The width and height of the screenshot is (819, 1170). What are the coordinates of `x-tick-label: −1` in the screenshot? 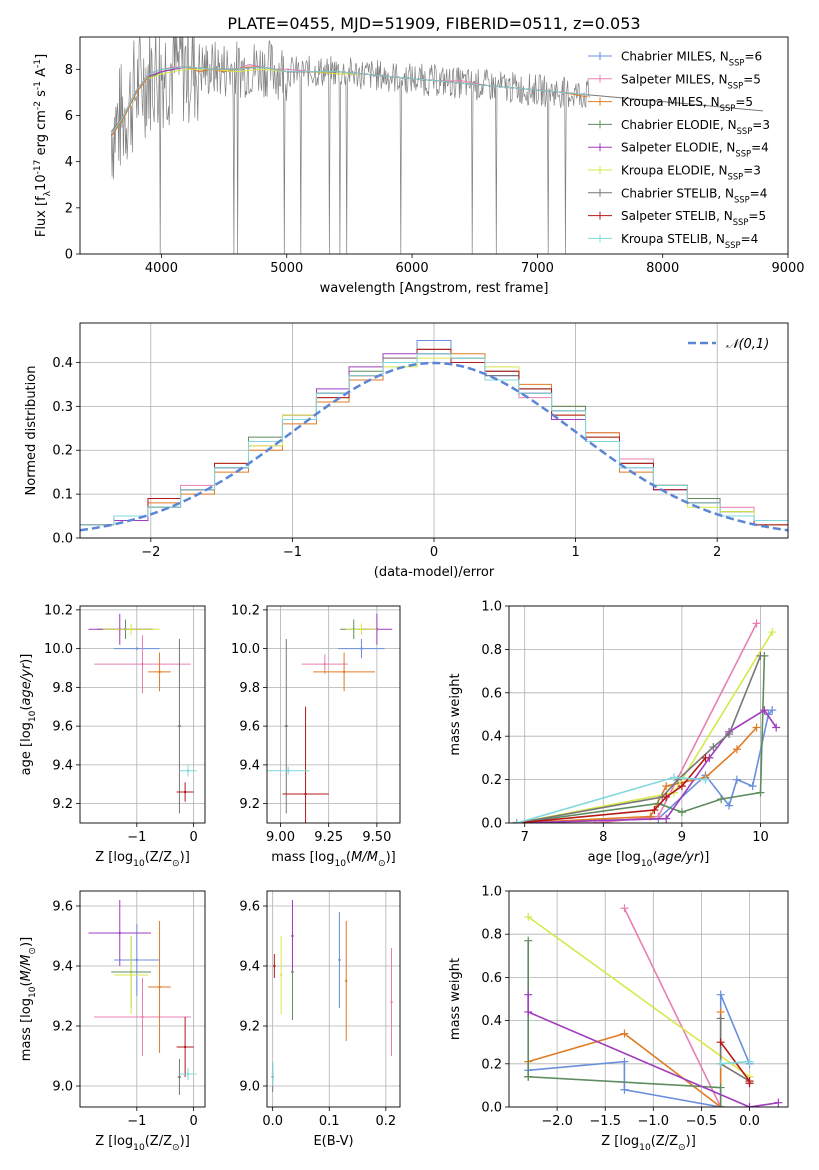 It's located at (292, 552).